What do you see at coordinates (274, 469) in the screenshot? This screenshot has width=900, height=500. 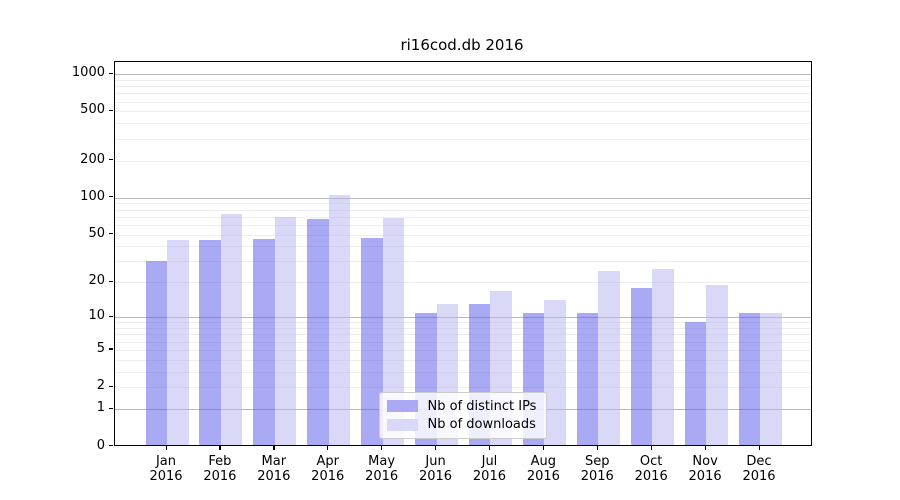 I see `x-tick-label-mar: Mar 2016` at bounding box center [274, 469].